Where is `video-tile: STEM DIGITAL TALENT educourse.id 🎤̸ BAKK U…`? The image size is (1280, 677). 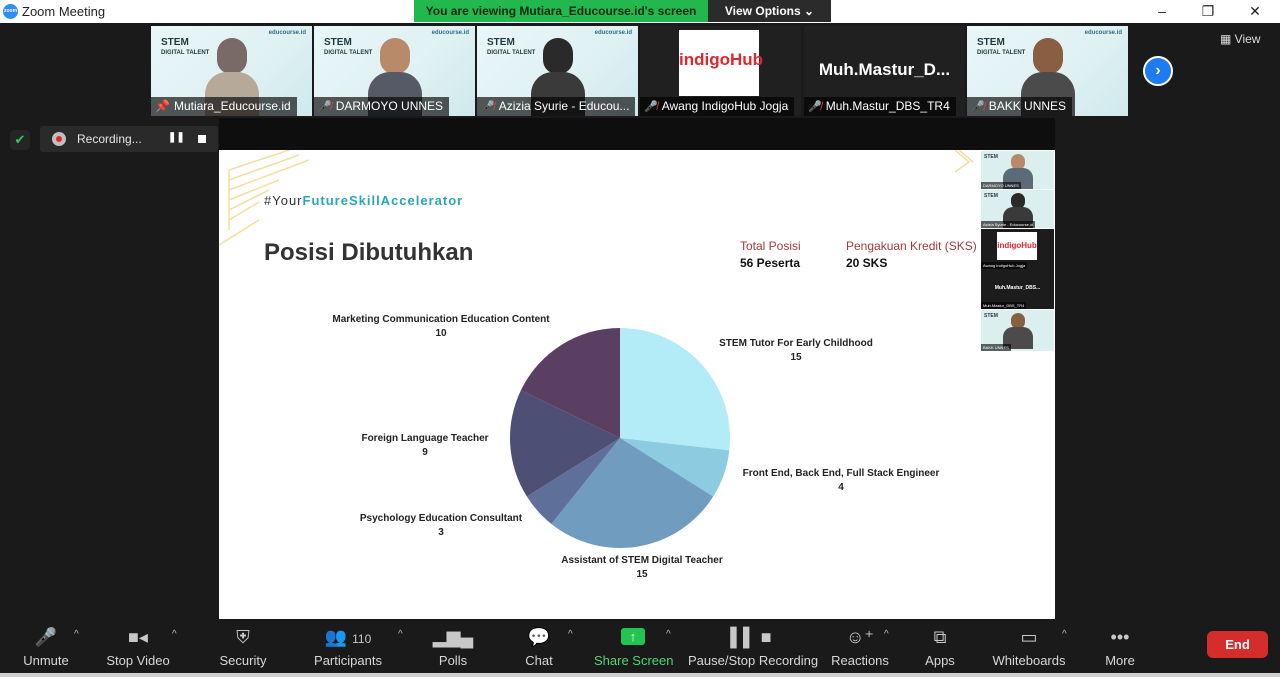
video-tile: STEM DIGITAL TALENT educourse.id 🎤̸ BAKK U… is located at coordinates (1047, 71).